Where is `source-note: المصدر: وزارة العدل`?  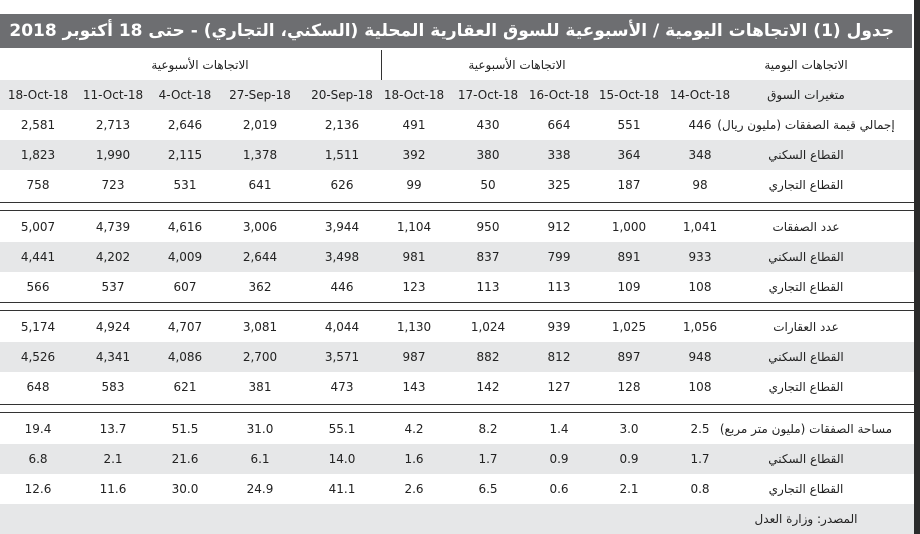
source-note: المصدر: وزارة العدل is located at coordinates (806, 519).